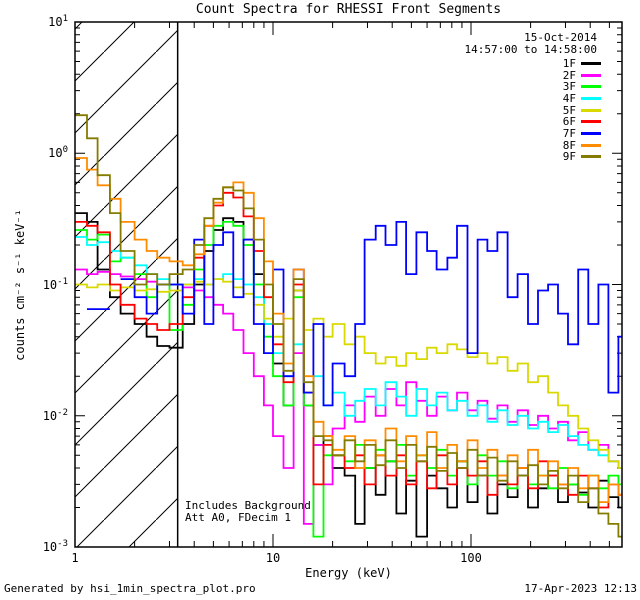 The height and width of the screenshot is (600, 640). I want to click on legend-label-9F: 9F, so click(569, 157).